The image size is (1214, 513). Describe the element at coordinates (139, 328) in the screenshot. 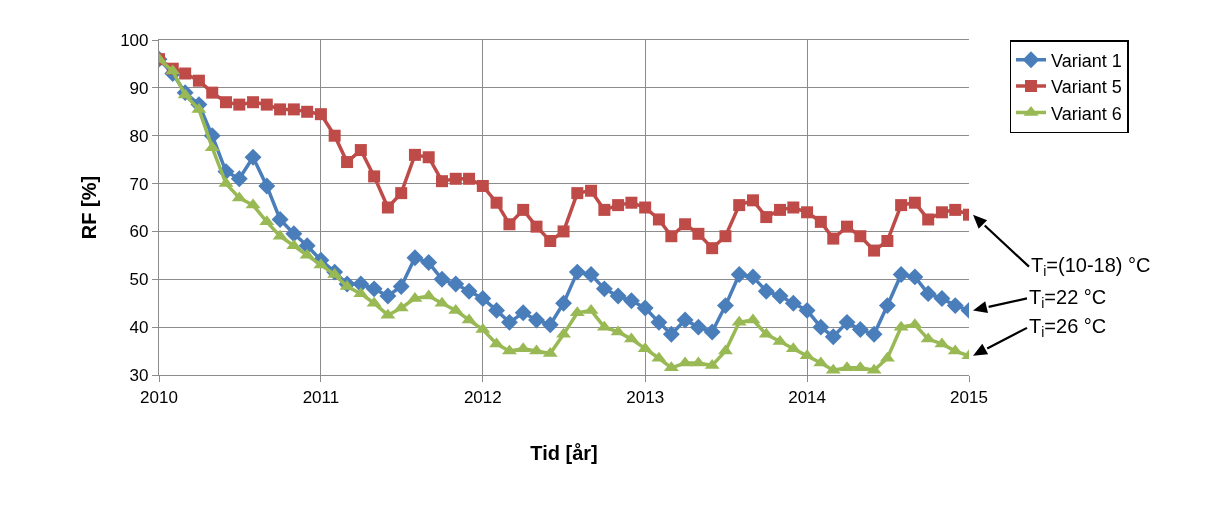

I see `y-tick-label: 40` at that location.